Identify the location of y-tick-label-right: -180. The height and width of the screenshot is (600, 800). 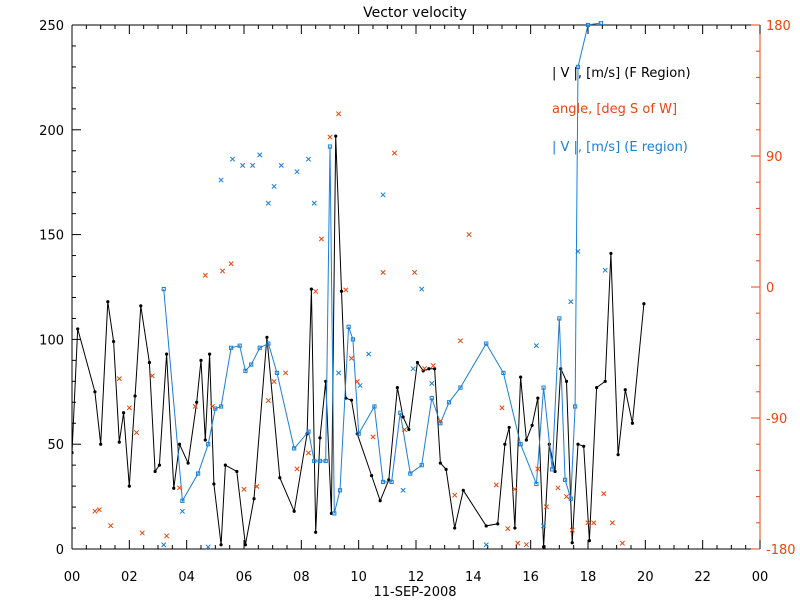
(781, 550).